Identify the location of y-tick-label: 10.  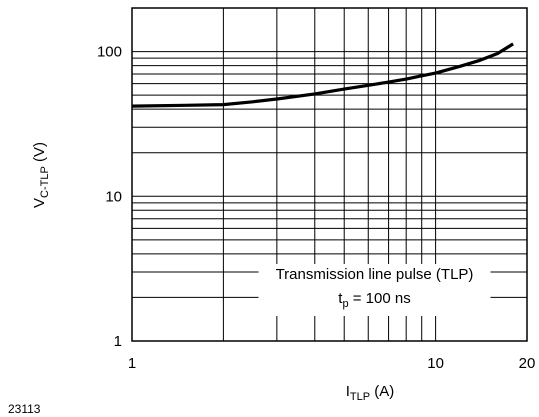
(113, 196).